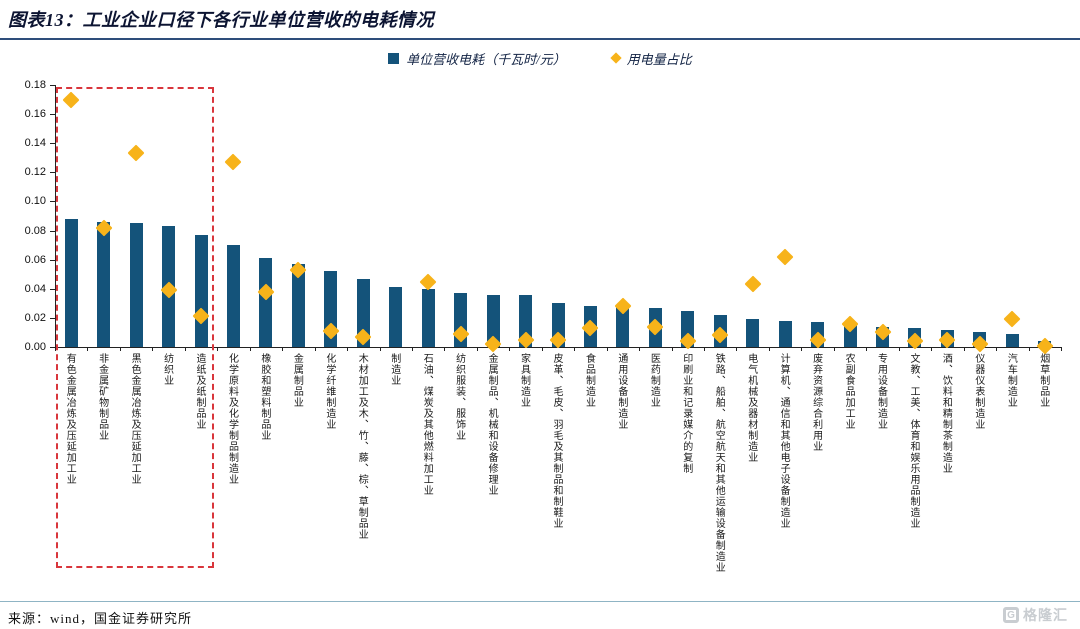 The height and width of the screenshot is (629, 1080). What do you see at coordinates (540, 39) in the screenshot?
I see `title-divider` at bounding box center [540, 39].